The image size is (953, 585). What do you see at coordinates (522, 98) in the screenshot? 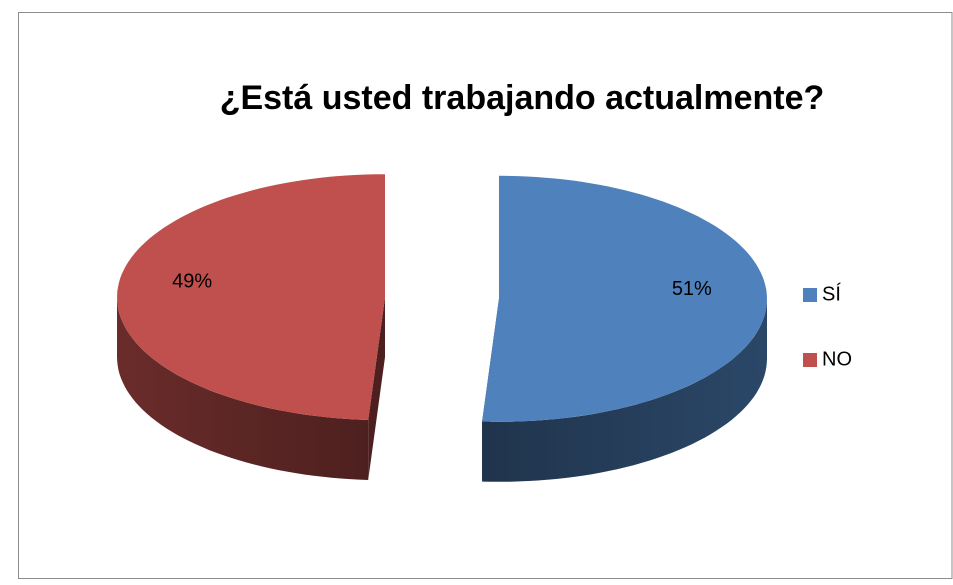
I see `chart-title: ¿Está usted trabajando actualmente?` at bounding box center [522, 98].